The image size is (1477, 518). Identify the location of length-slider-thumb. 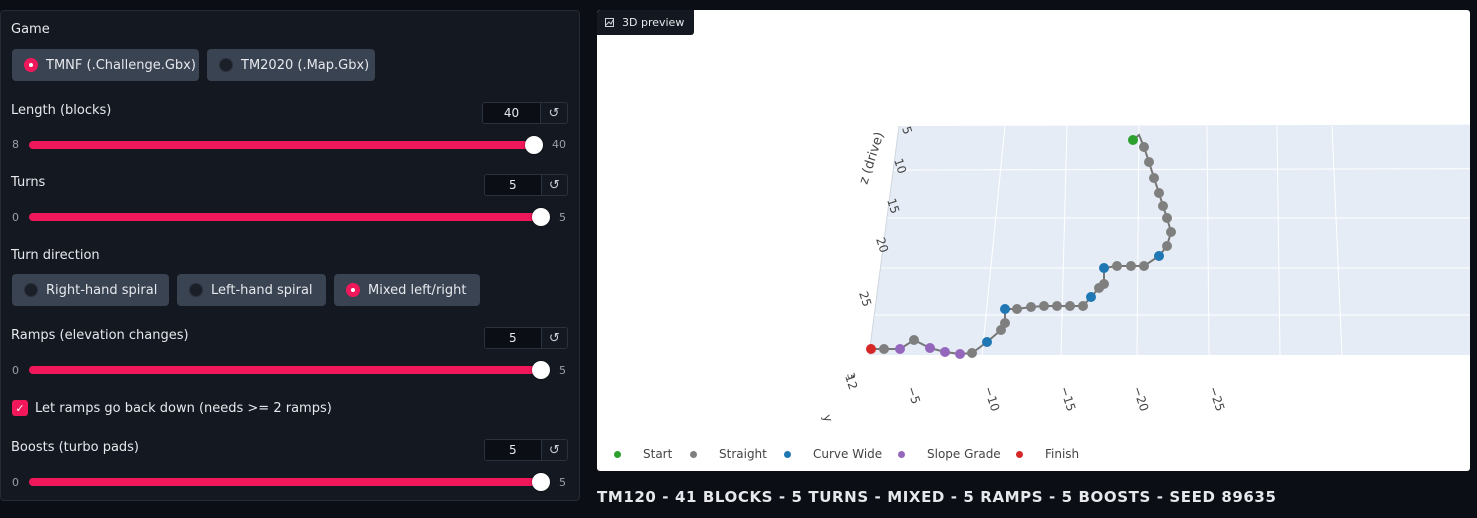
(534, 145).